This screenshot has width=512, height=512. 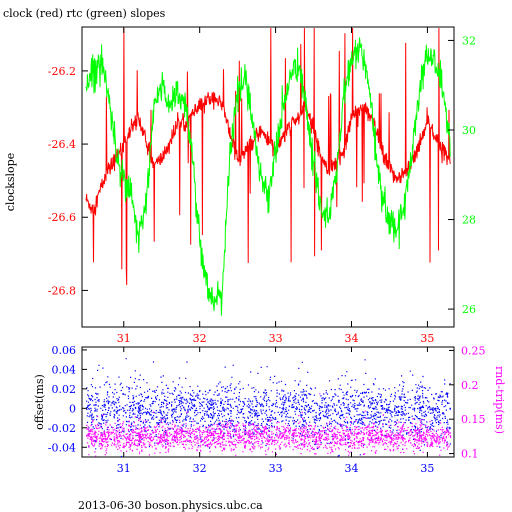 I want to click on top-left-tick-label: -26.8, so click(x=62, y=290).